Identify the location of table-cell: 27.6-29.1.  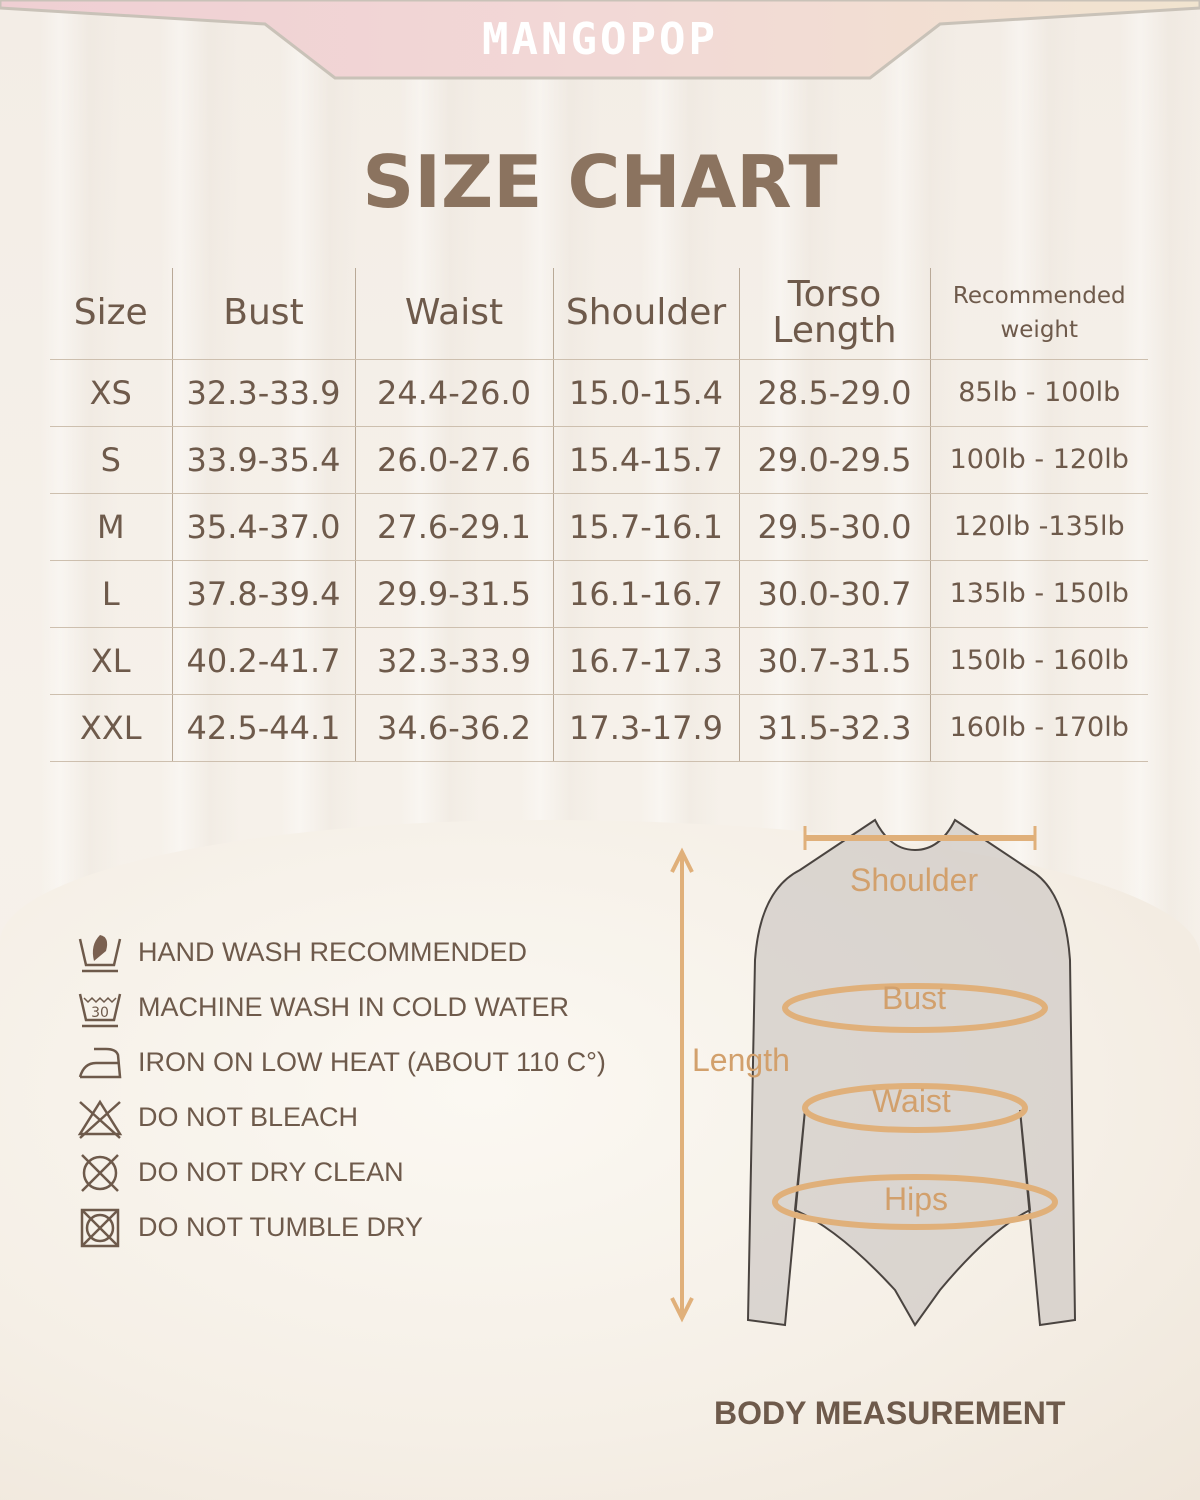
(453, 527).